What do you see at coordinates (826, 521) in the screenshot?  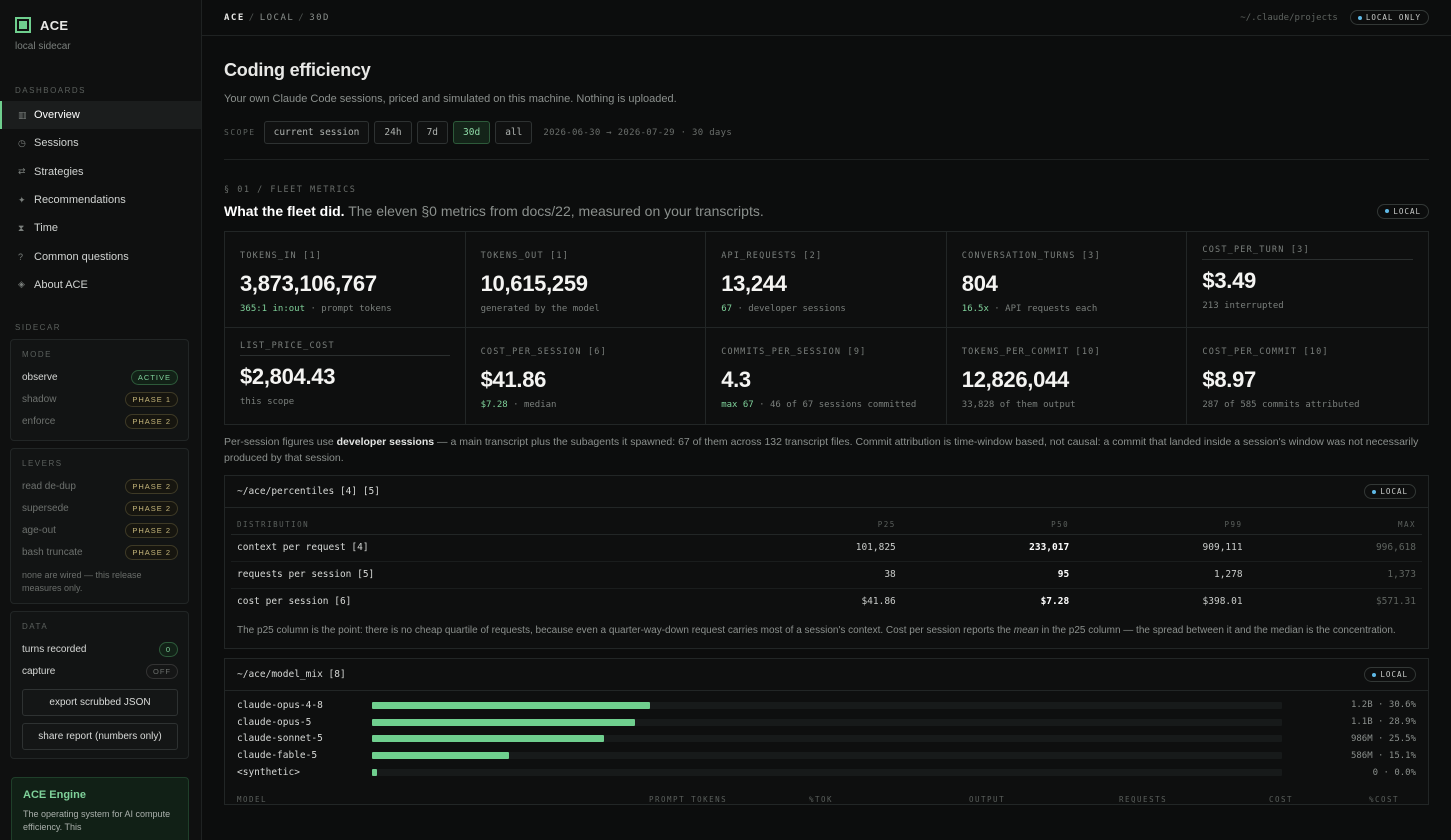 I see `table-header-row: DISTRIBUTION P25 P50 P99 MAX` at bounding box center [826, 521].